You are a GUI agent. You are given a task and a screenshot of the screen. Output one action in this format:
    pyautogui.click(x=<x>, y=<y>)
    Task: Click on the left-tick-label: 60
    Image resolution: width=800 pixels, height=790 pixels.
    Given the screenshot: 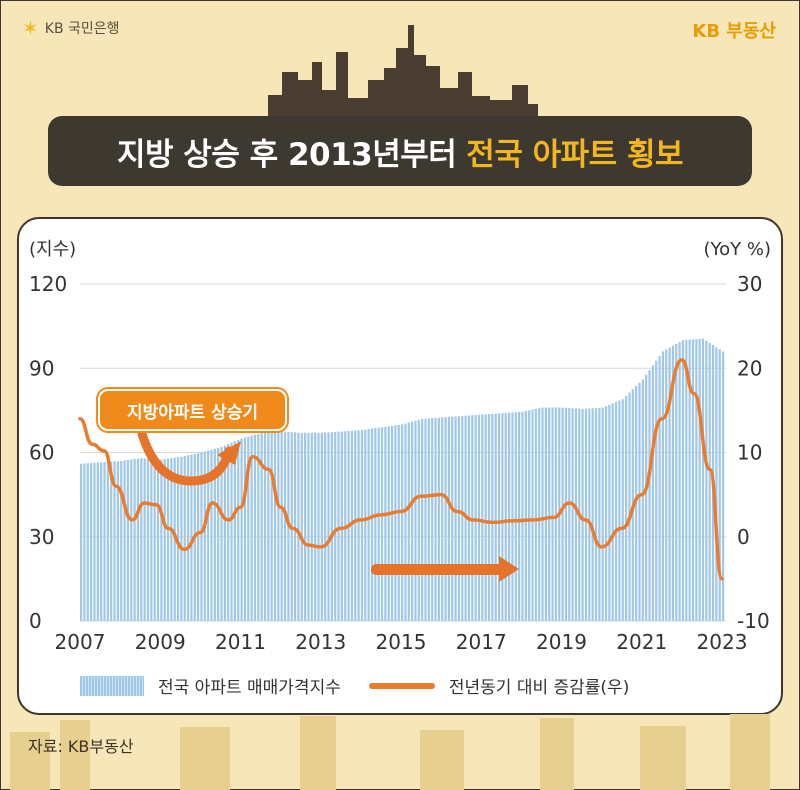 What is the action you would take?
    pyautogui.click(x=41, y=453)
    